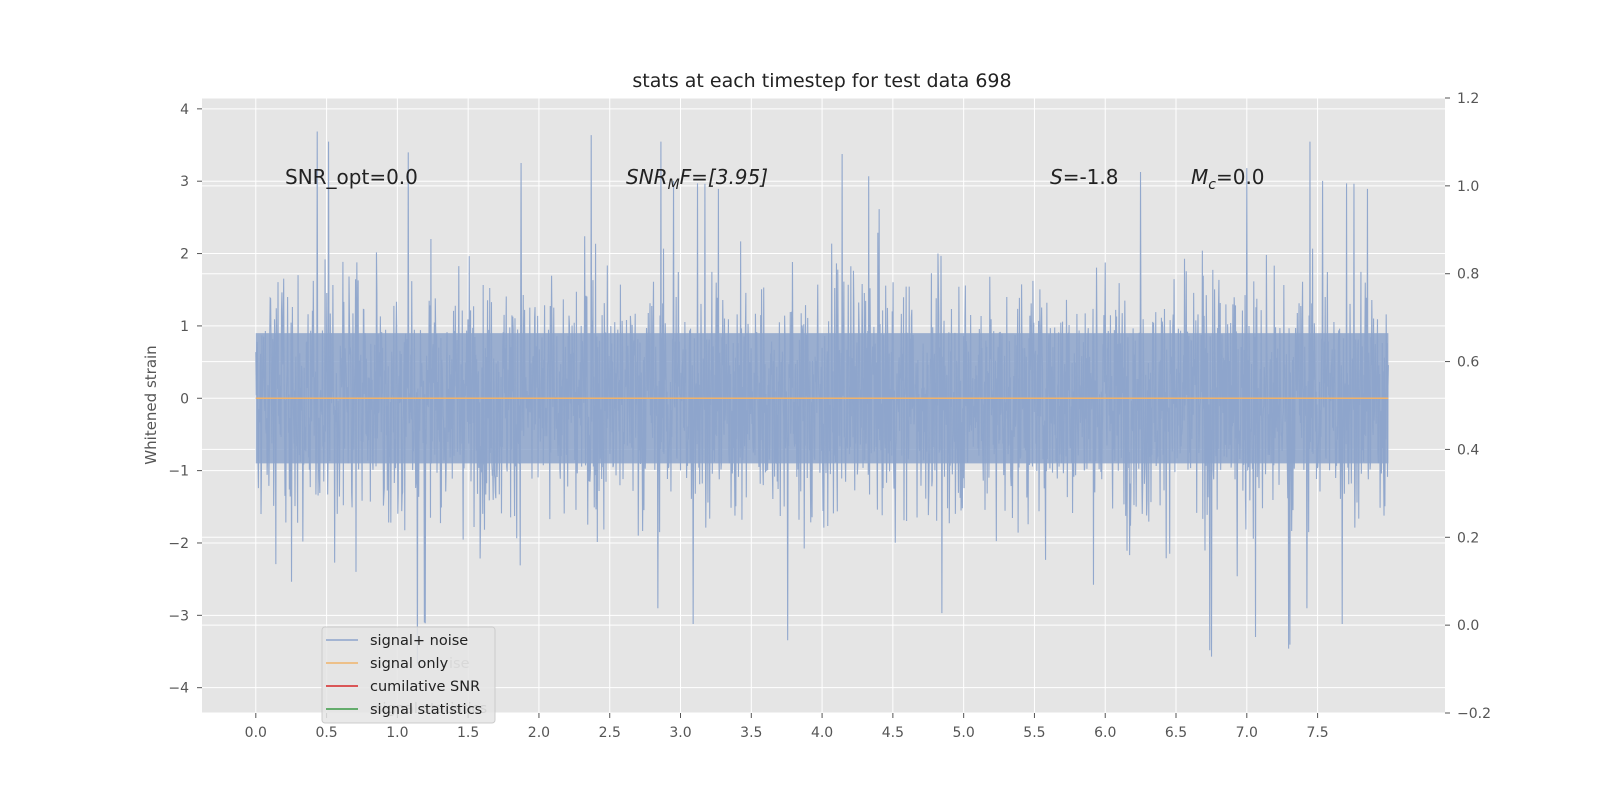 The image size is (1600, 800). I want to click on y-tick-label: 3, so click(184, 182).